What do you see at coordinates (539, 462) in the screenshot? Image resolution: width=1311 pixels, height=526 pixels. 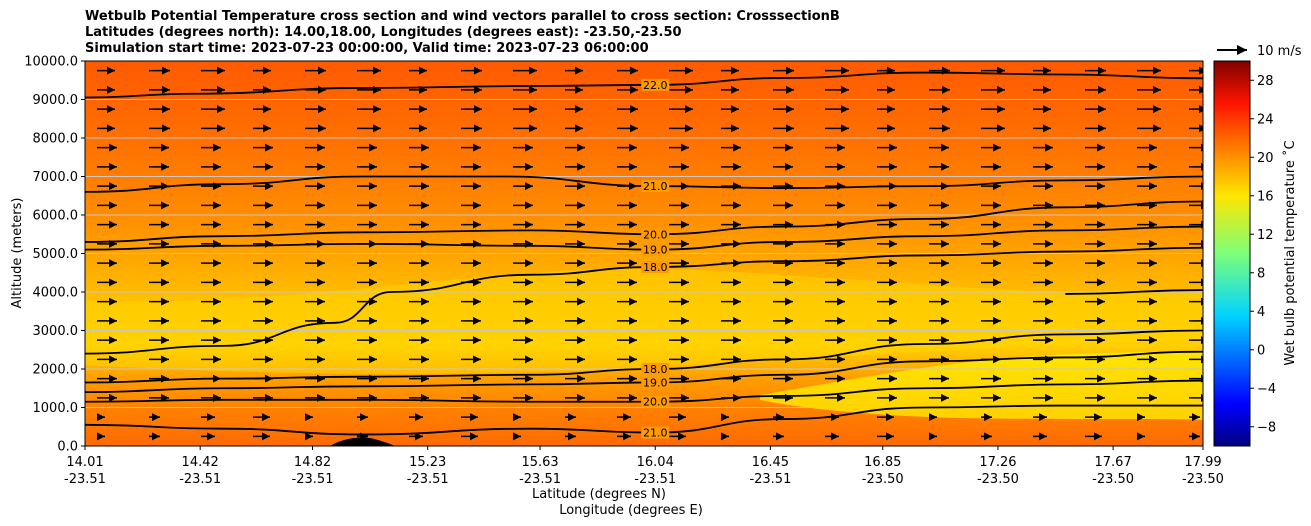 I see `x-tick-label-lat: 15.63` at bounding box center [539, 462].